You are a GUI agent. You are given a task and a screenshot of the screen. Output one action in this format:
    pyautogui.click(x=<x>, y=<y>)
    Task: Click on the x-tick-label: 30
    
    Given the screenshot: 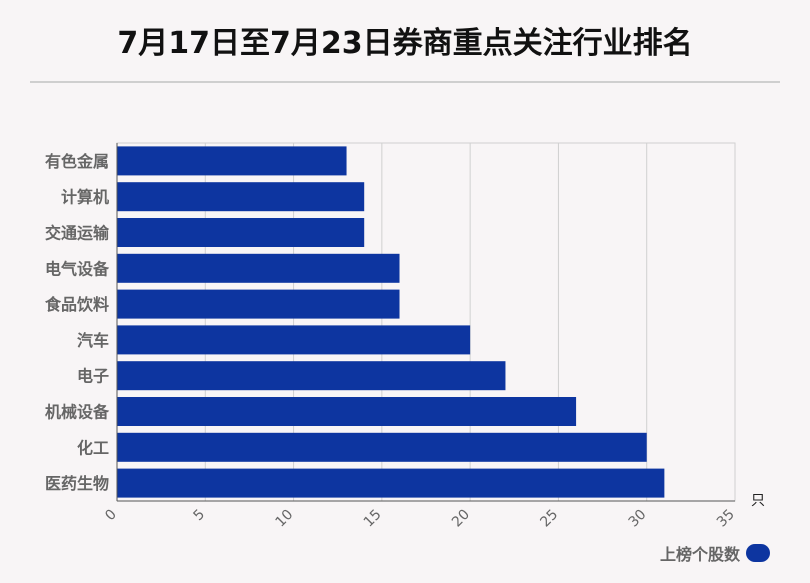 What is the action you would take?
    pyautogui.click(x=638, y=519)
    